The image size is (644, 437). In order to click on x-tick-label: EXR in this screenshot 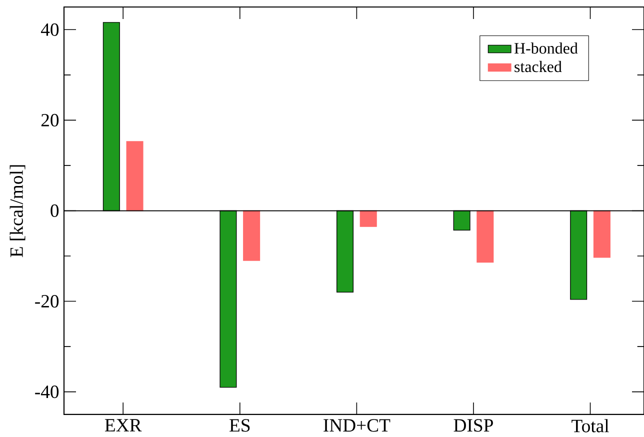, I will do `click(123, 425)`.